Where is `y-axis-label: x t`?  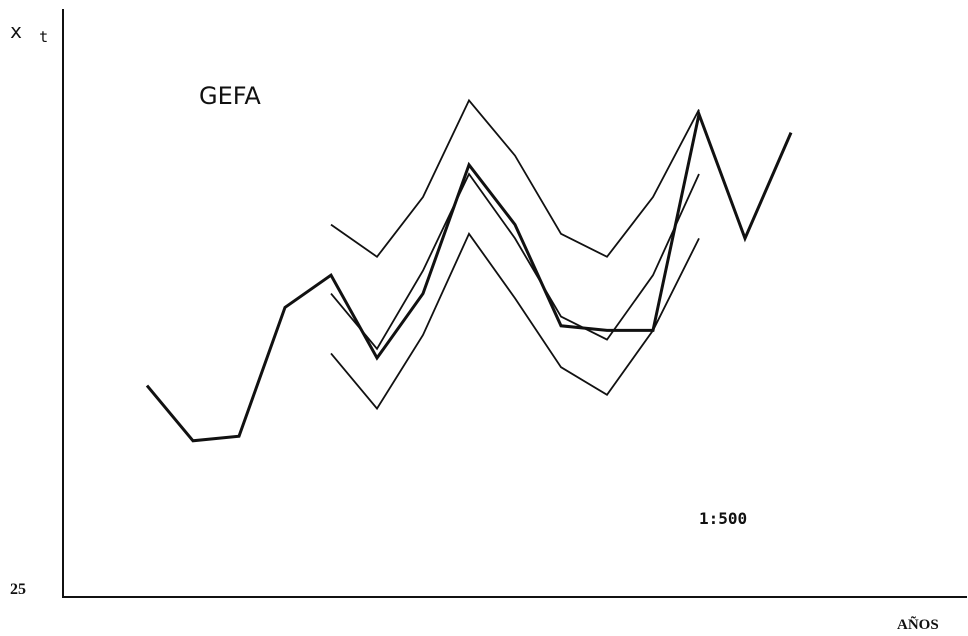 y-axis-label: x t is located at coordinates (29, 32).